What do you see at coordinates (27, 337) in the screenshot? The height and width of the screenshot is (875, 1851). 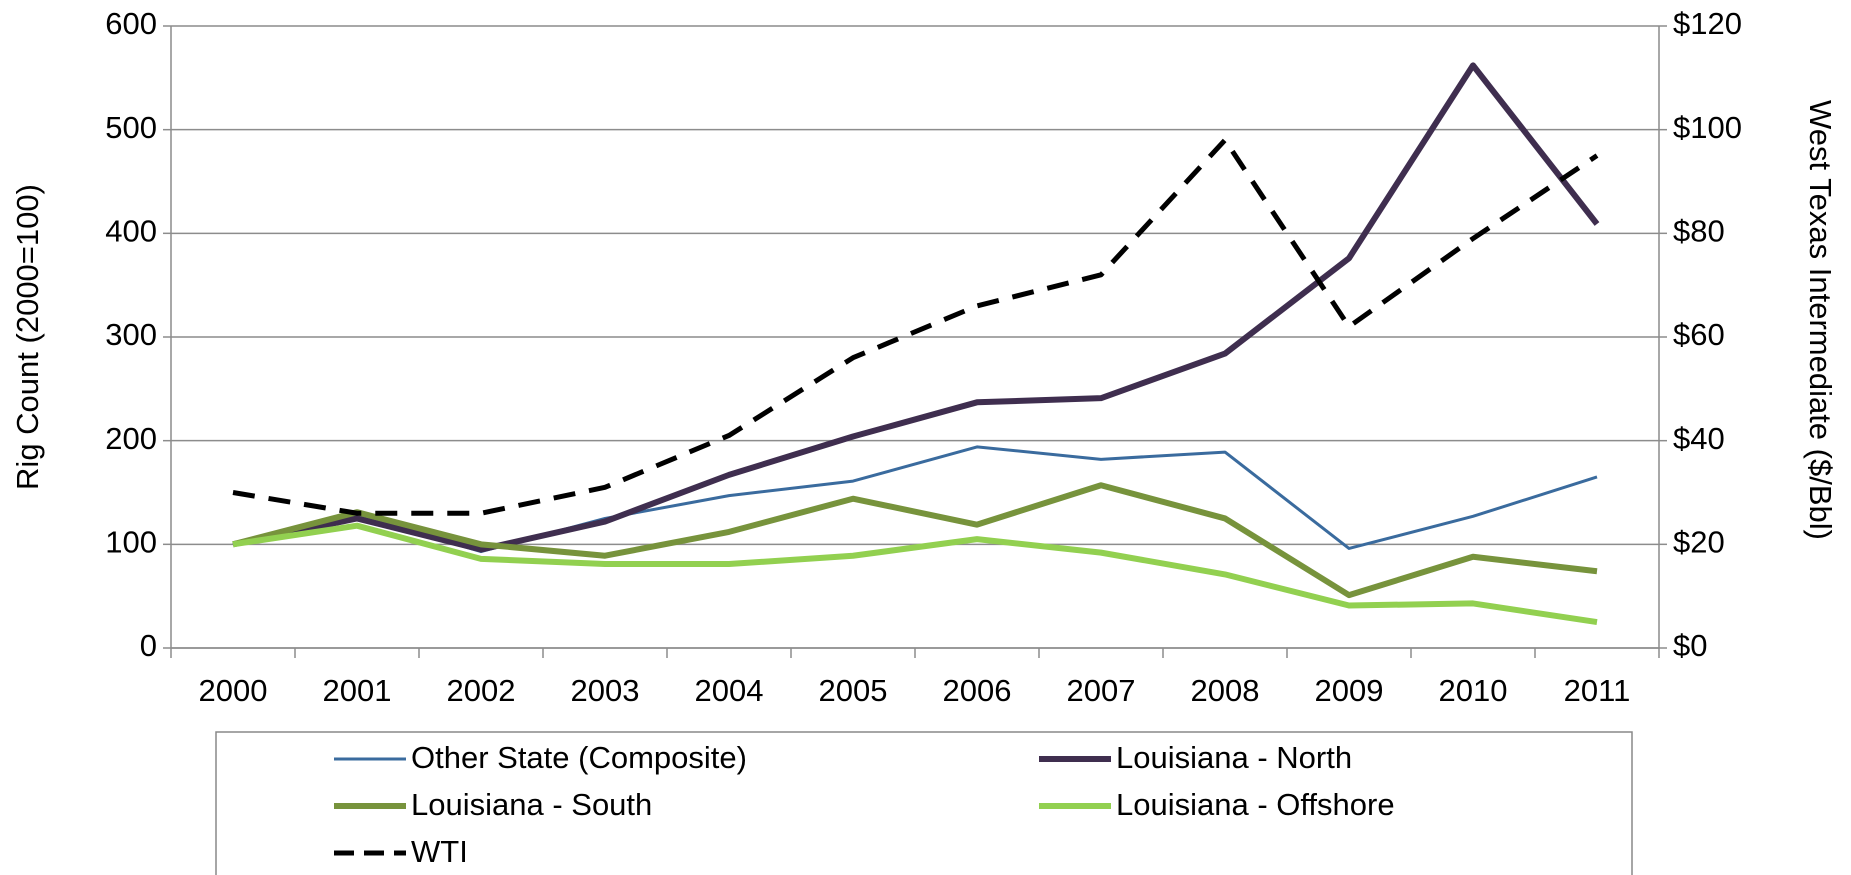 I see `y-axis-label: Rig Count (2000=100)` at bounding box center [27, 337].